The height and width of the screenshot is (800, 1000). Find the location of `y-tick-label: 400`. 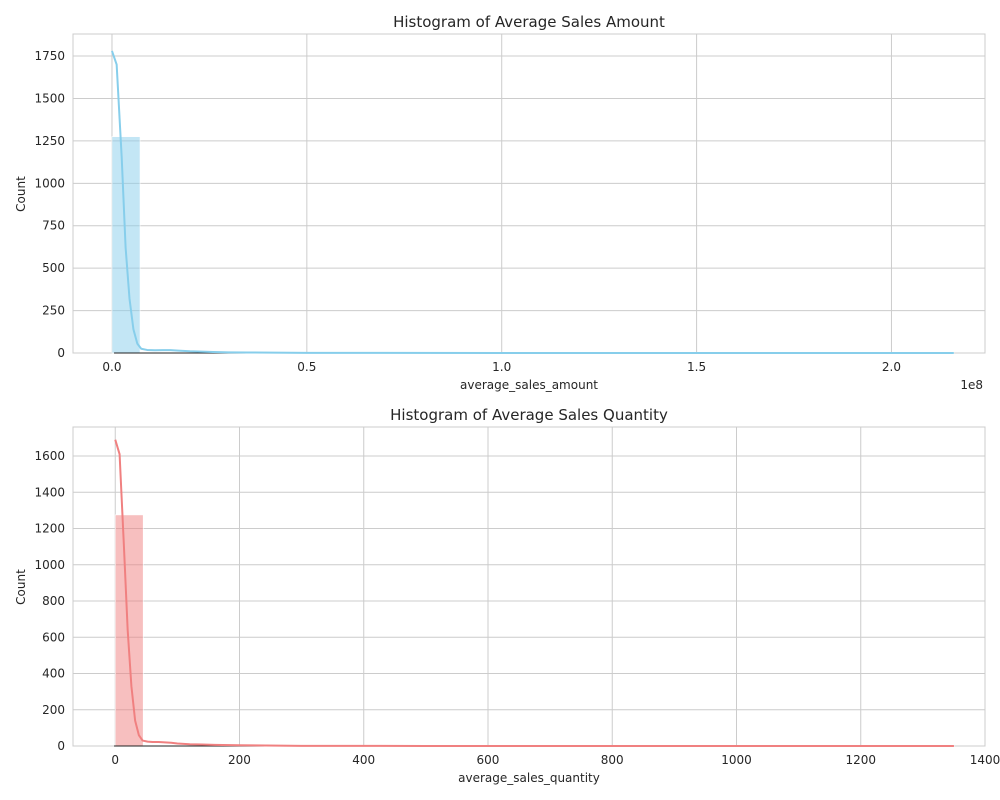

y-tick-label: 400 is located at coordinates (53, 674).